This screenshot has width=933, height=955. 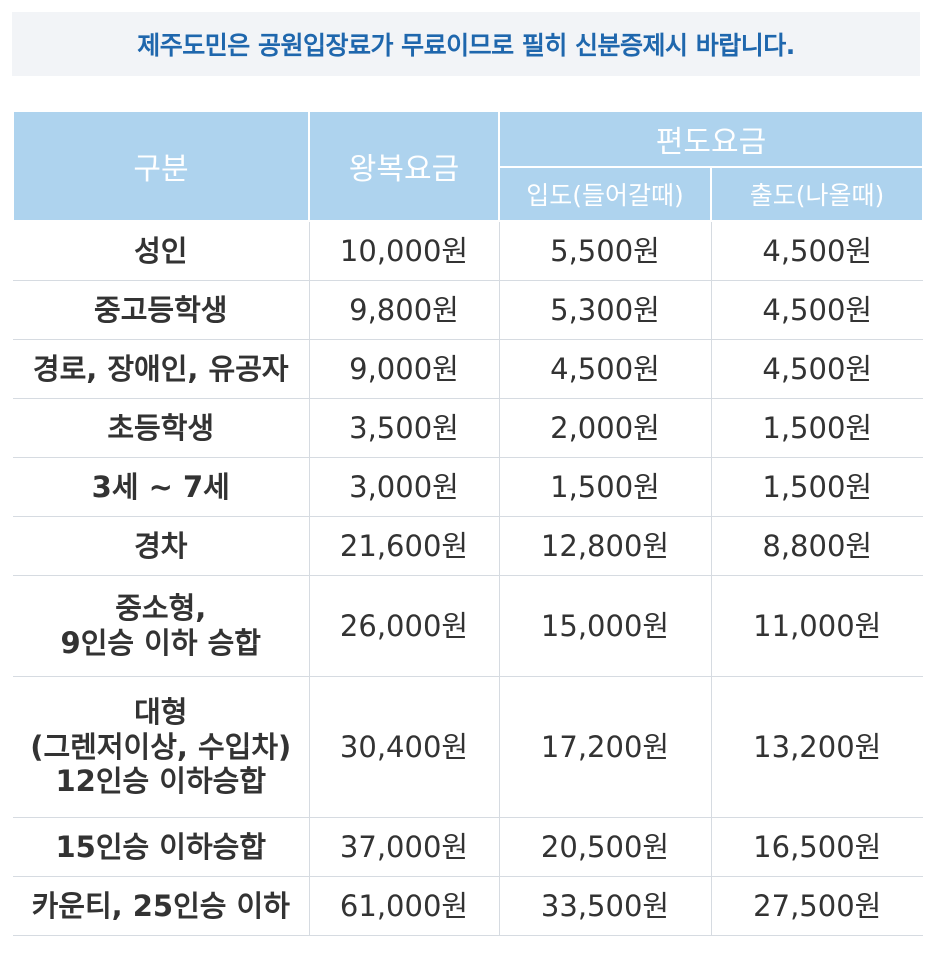 What do you see at coordinates (161, 310) in the screenshot?
I see `row-category: 중고등학생` at bounding box center [161, 310].